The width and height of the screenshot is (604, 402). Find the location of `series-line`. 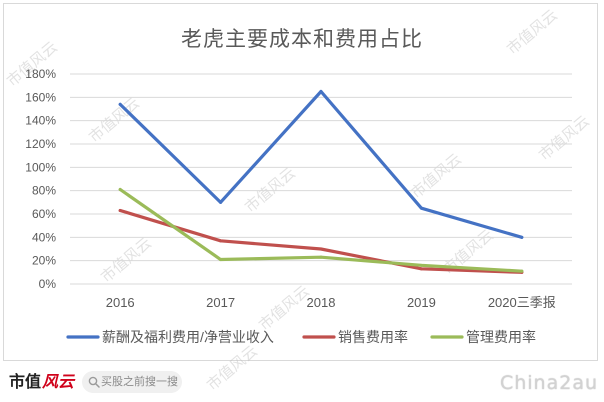

series-line is located at coordinates (321, 230).